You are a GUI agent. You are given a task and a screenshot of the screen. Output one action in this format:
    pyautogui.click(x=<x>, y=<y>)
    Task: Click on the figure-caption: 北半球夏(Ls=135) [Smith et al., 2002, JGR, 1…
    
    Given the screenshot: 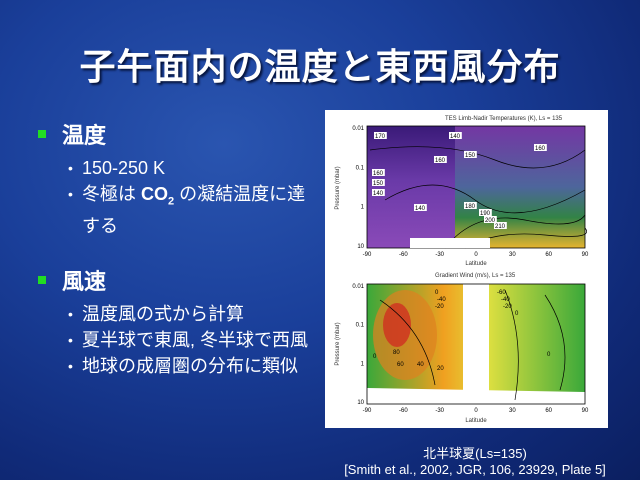 What is the action you would take?
    pyautogui.click(x=475, y=462)
    